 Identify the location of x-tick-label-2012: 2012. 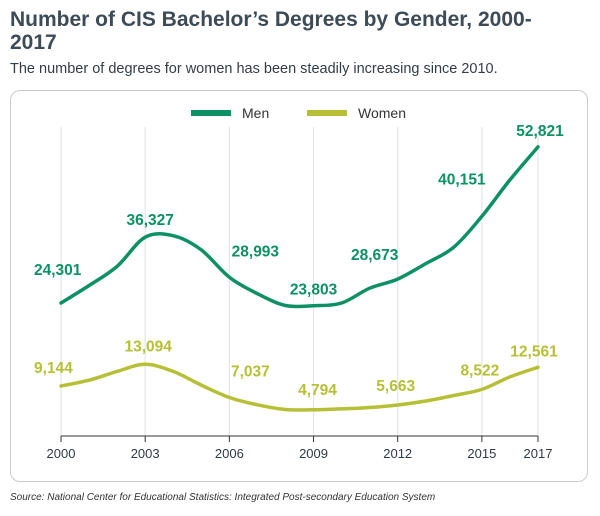
(397, 453).